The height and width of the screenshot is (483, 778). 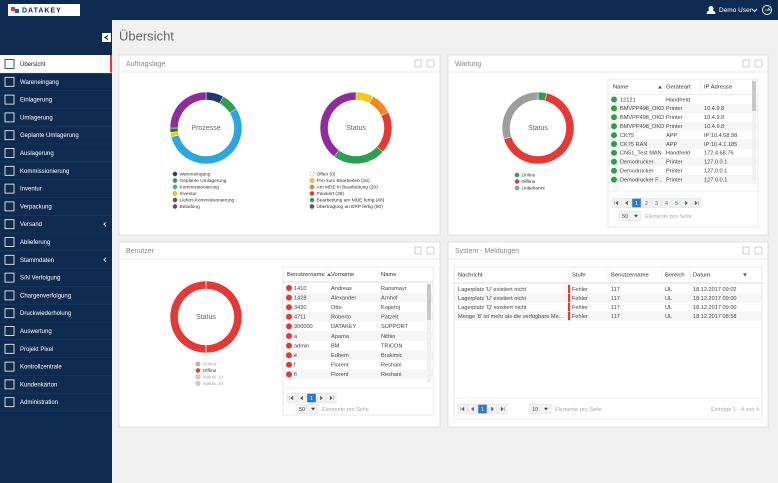 What do you see at coordinates (45, 314) in the screenshot?
I see `menu-label: Druckwiederholung` at bounding box center [45, 314].